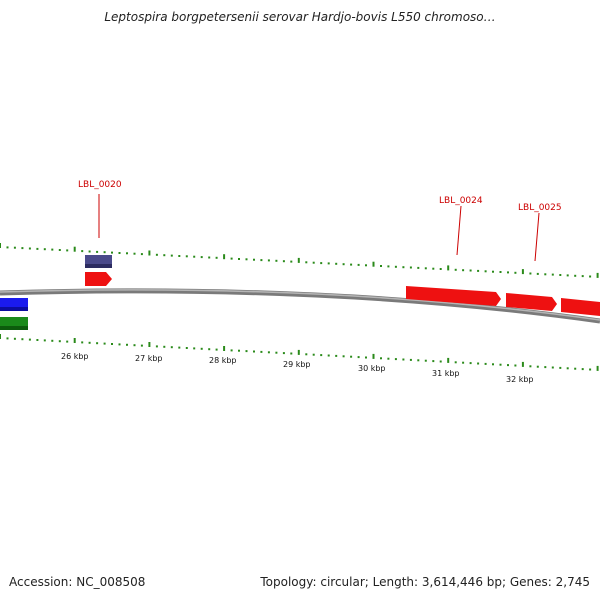 The image size is (600, 600). Describe the element at coordinates (75, 356) in the screenshot. I see `kbp-label: 26 kbp` at that location.